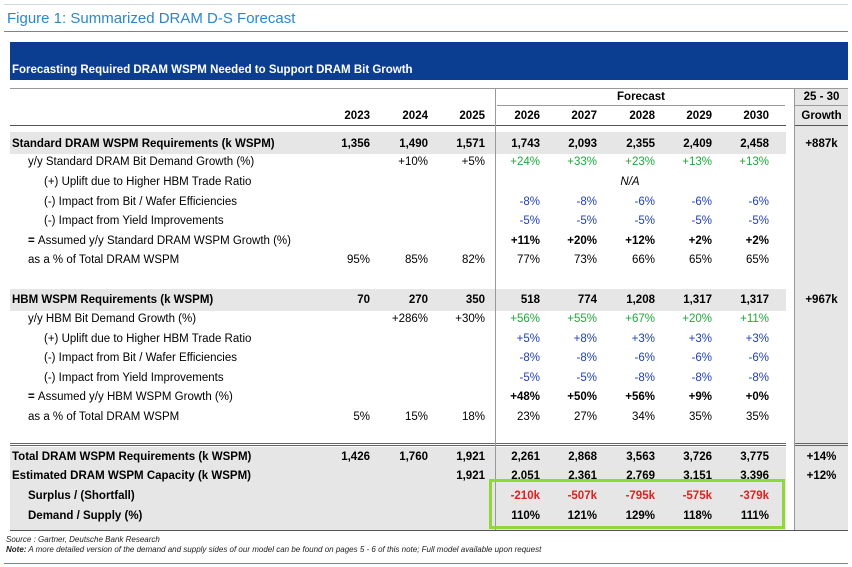 The height and width of the screenshot is (567, 852). I want to click on table-cell: +11%, so click(525, 241).